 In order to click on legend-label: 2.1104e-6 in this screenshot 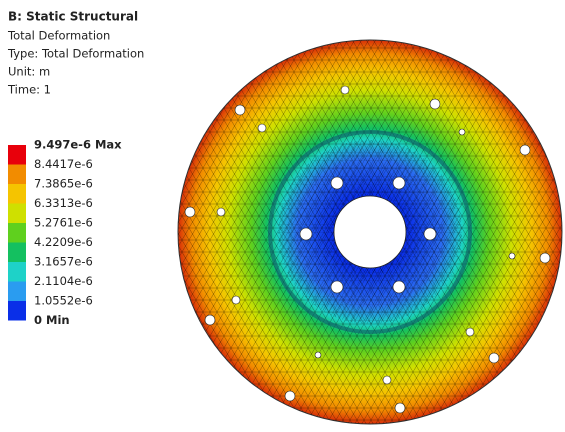, I will do `click(63, 281)`.